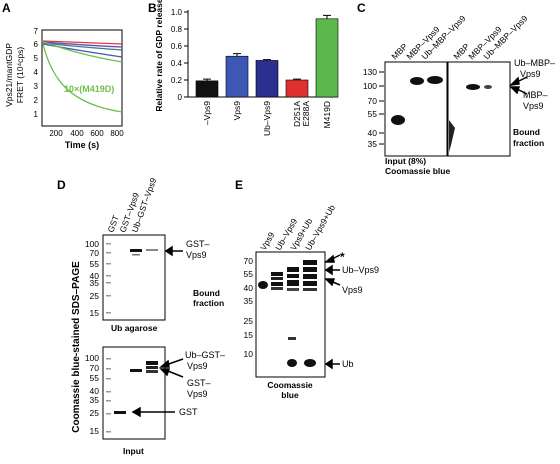 The width and height of the screenshot is (560, 464). I want to click on panel-d-input-label: Input, so click(133, 451).